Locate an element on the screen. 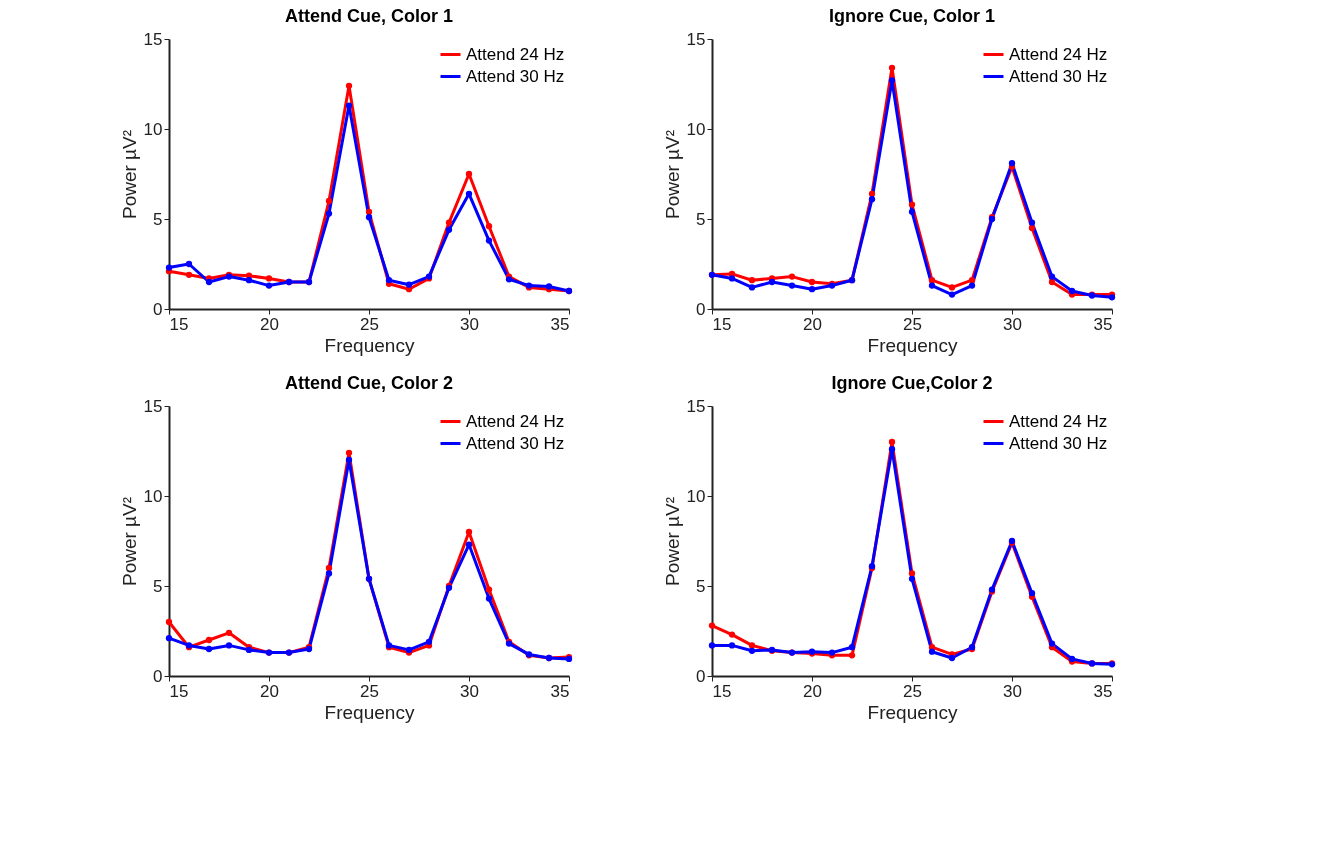 This screenshot has width=1325, height=859. chart-title: Attend Cue, Color 2 is located at coordinates (369, 383).